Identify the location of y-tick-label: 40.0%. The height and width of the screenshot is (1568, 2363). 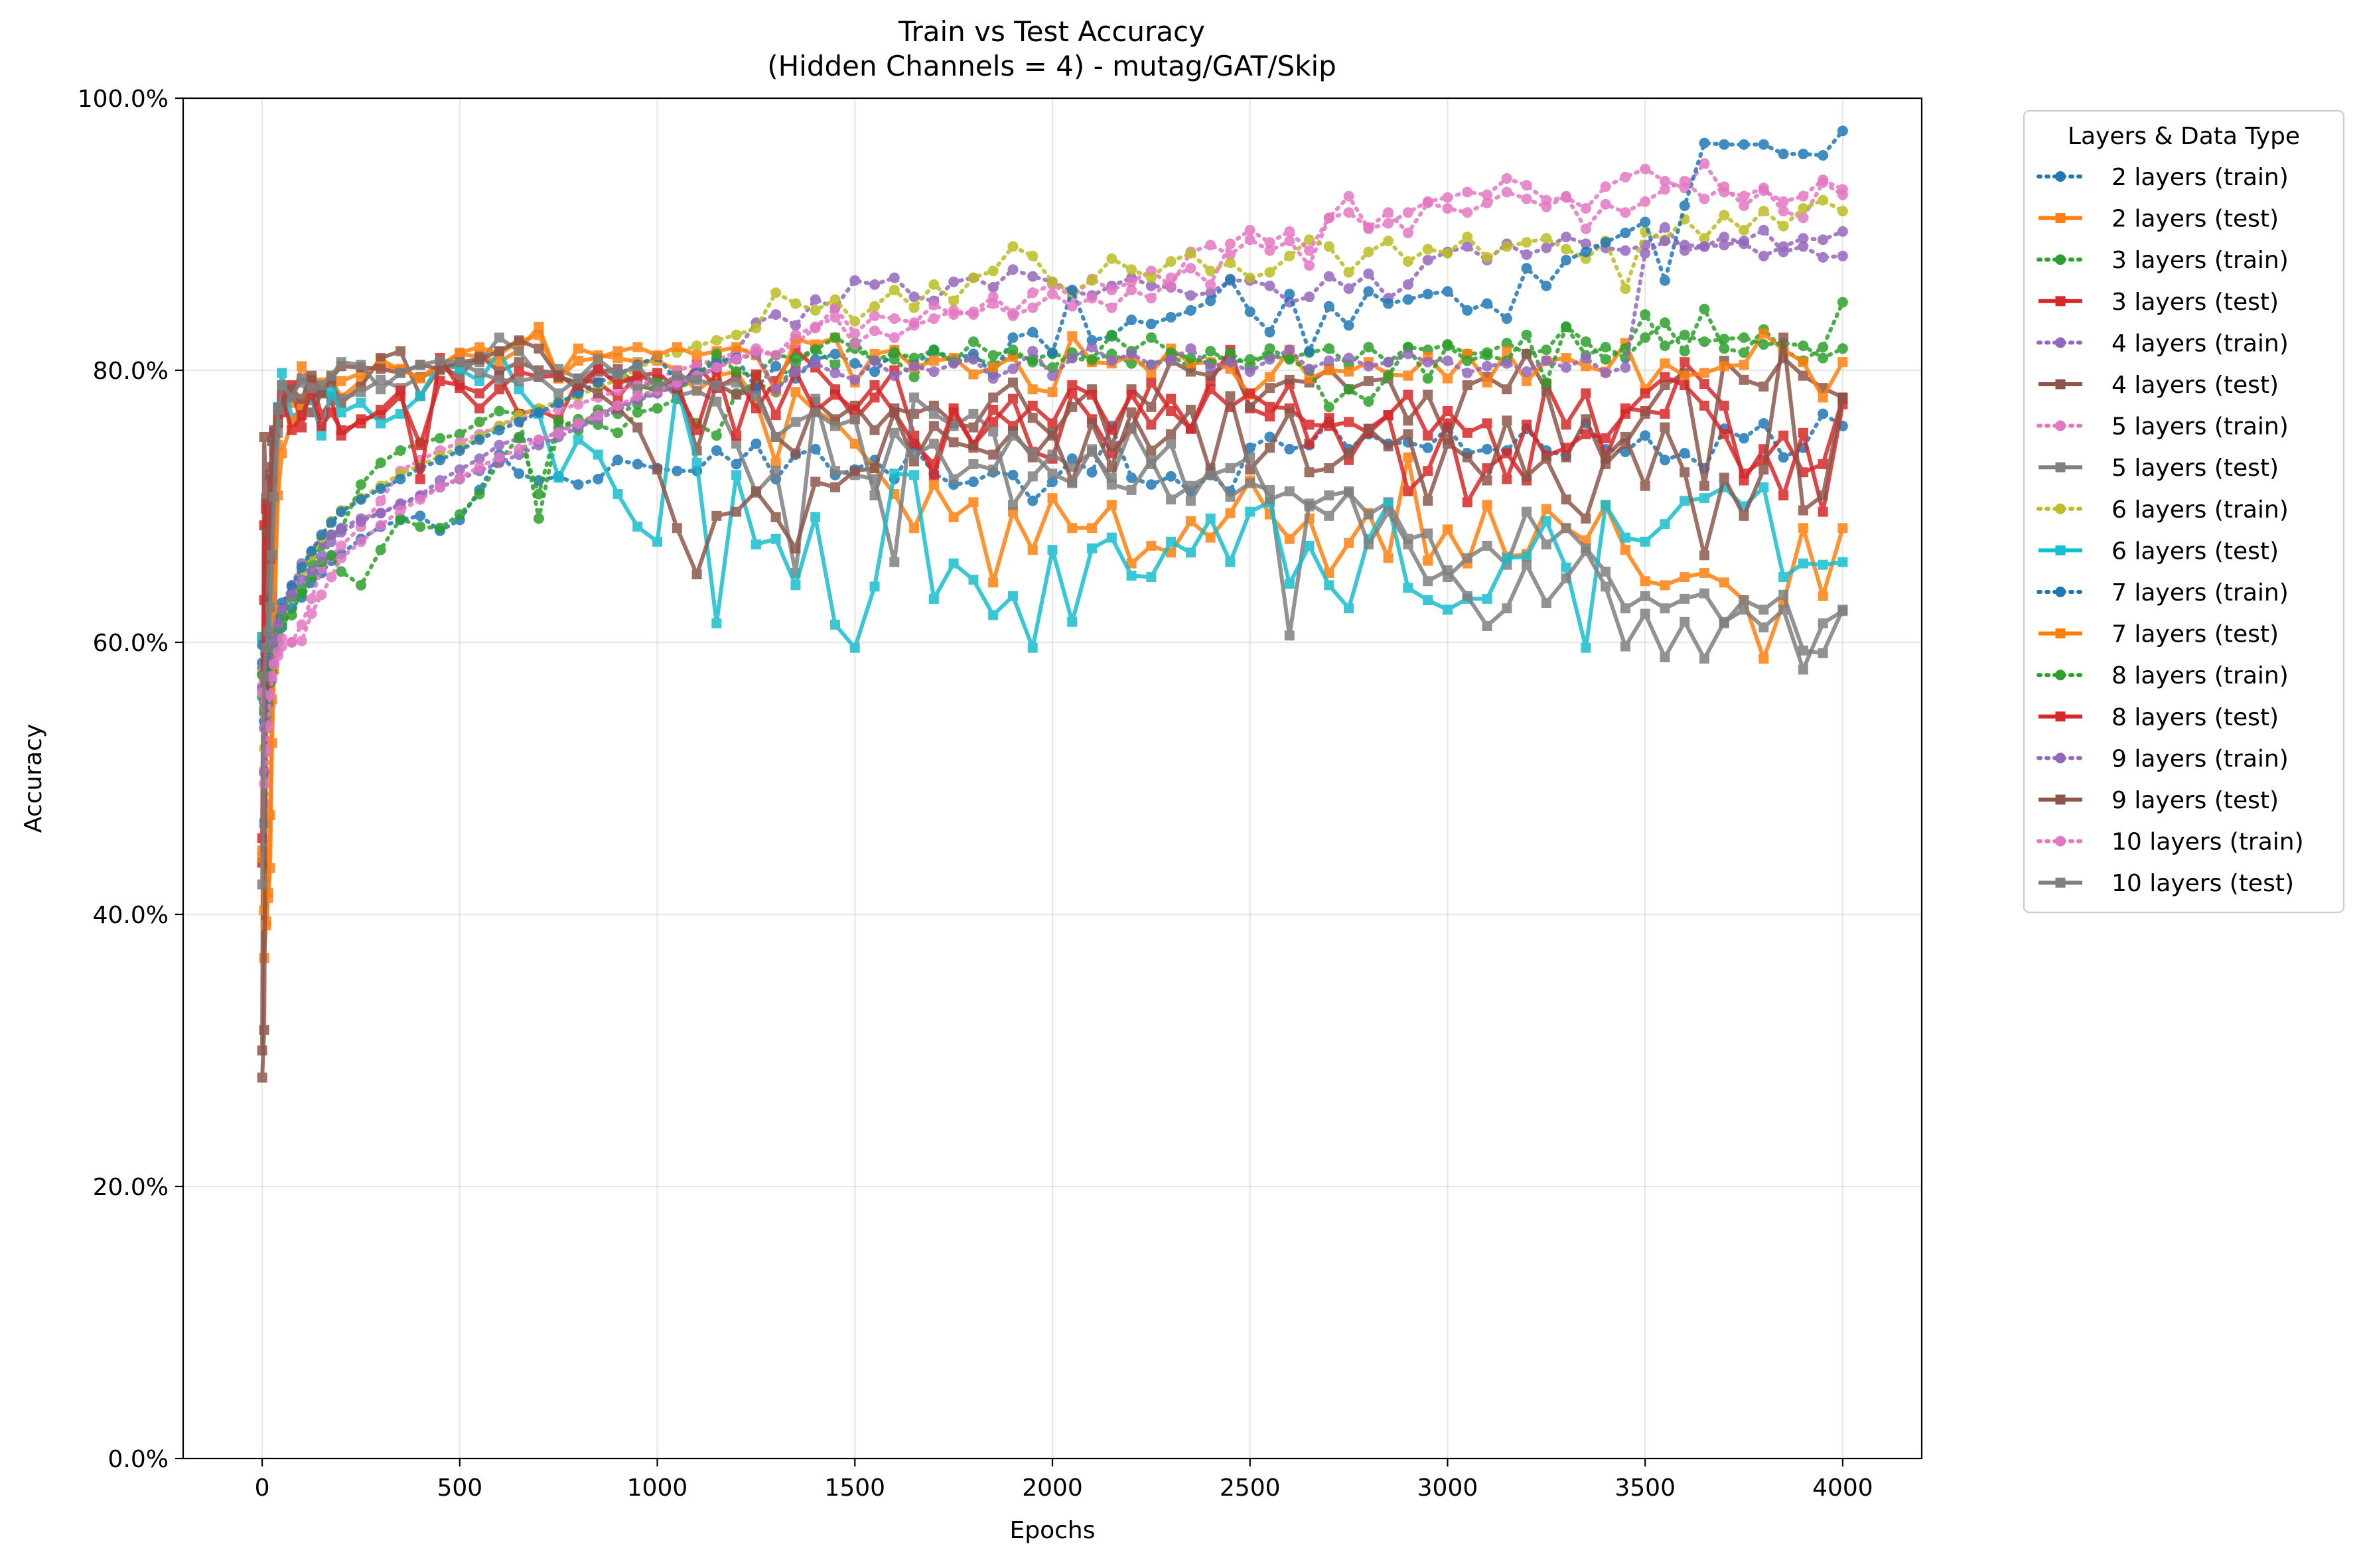
(131, 915).